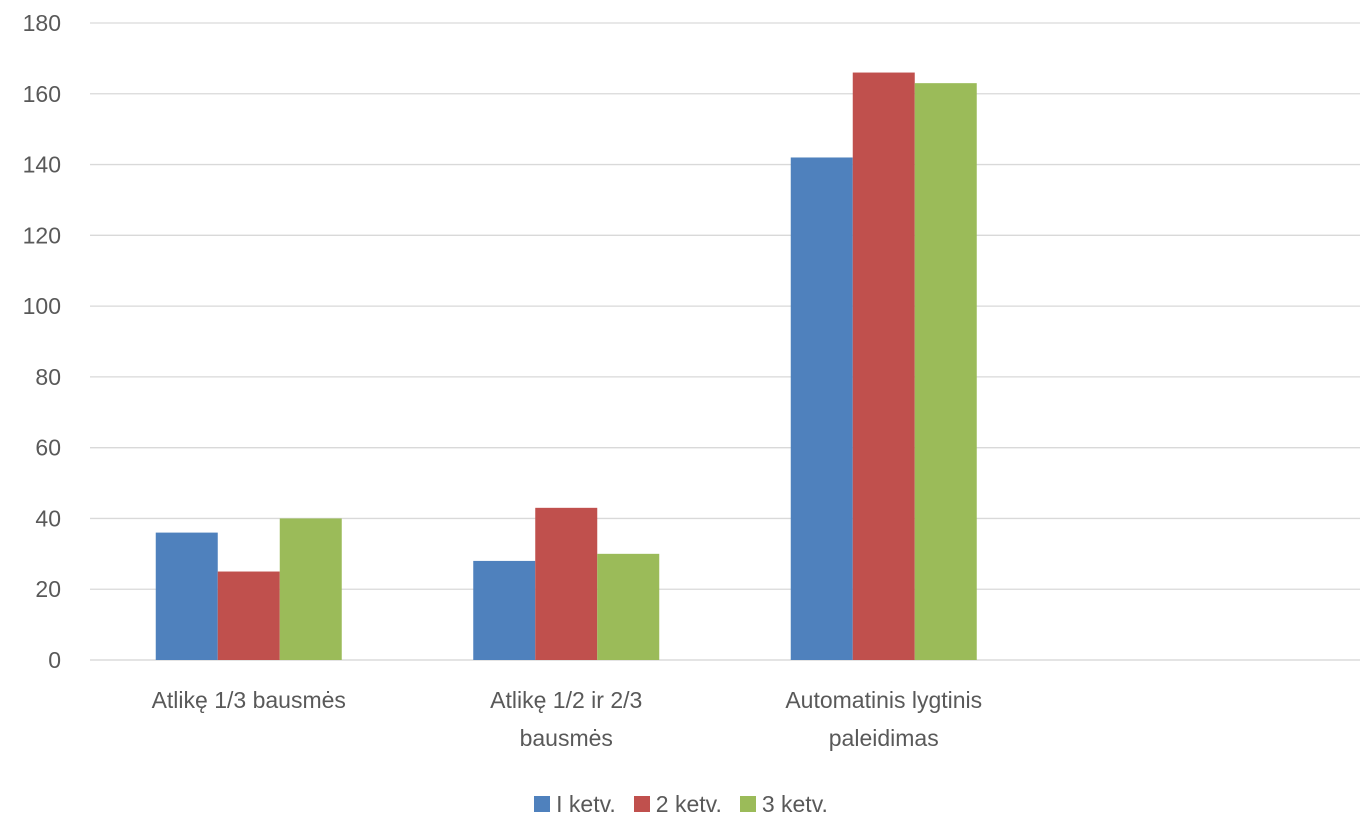  What do you see at coordinates (566, 738) in the screenshot?
I see `category-label: bausmės` at bounding box center [566, 738].